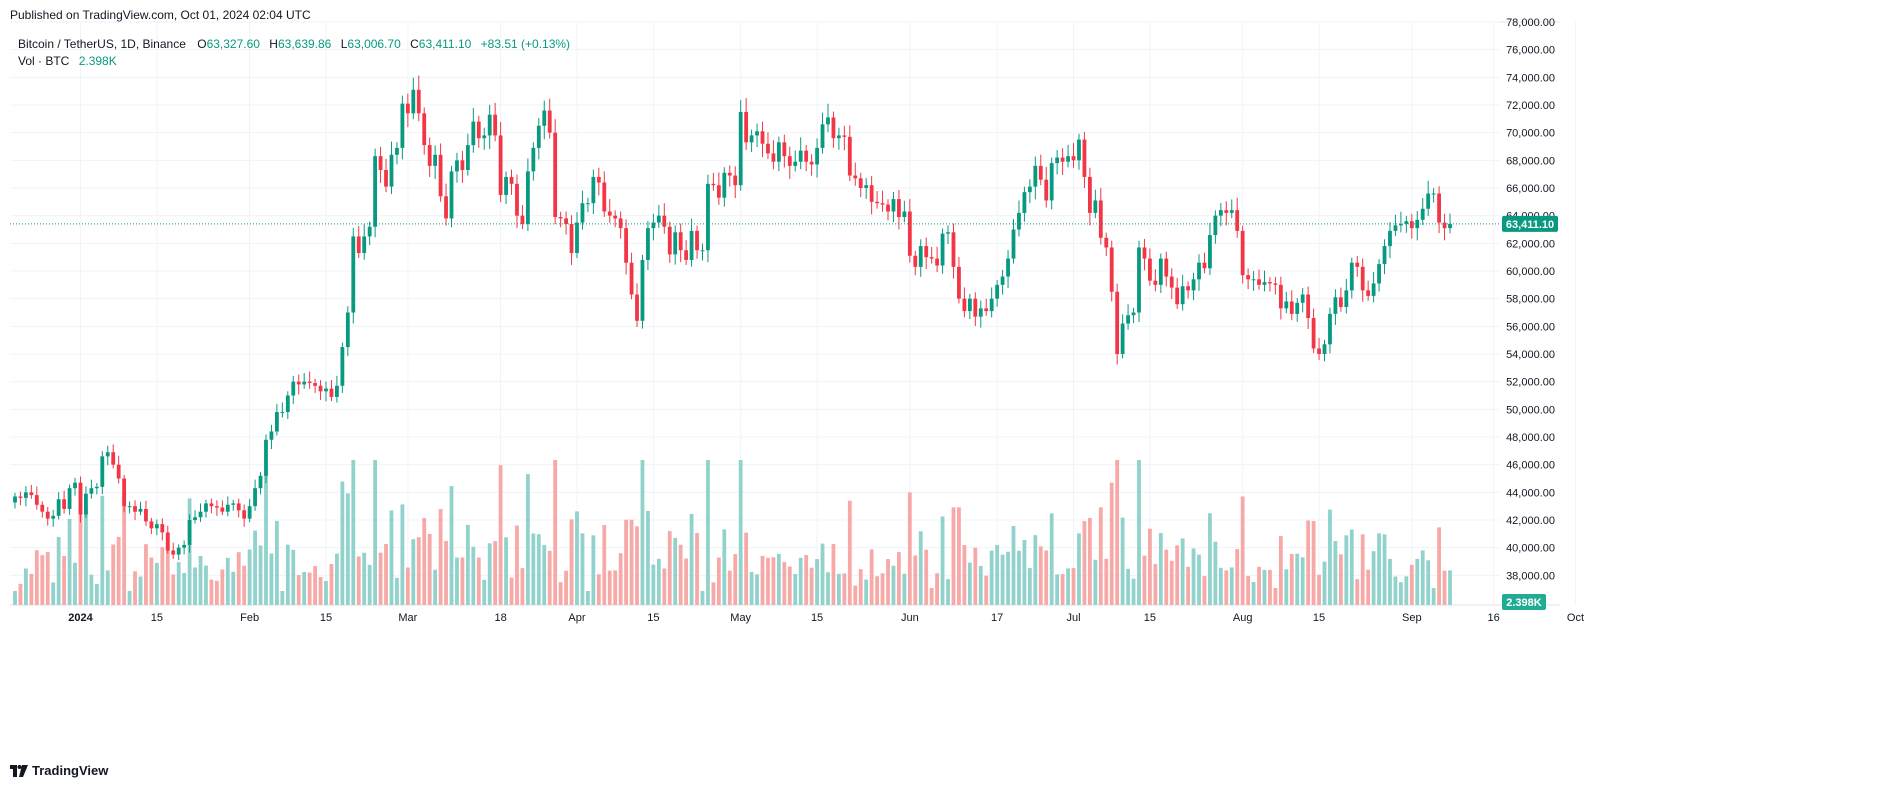  I want to click on volume-indicator-label: Vol · BTC, so click(44, 61).